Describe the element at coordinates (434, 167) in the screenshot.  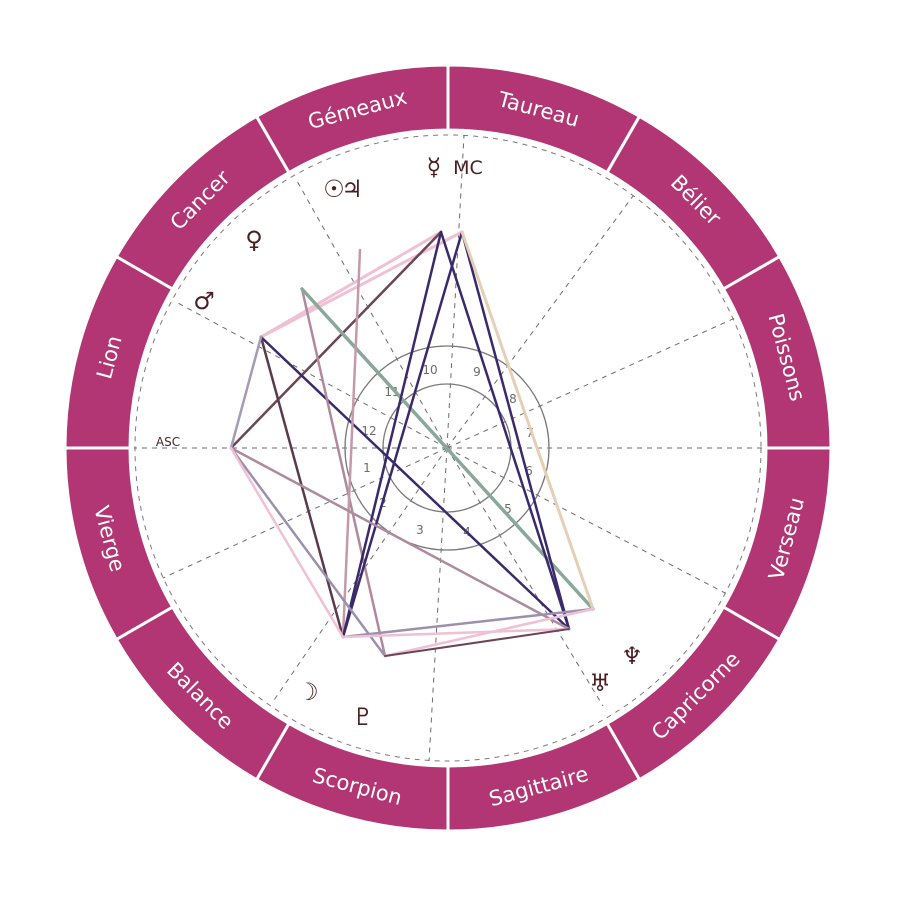
I see `planet-mercure-icon: ☿` at that location.